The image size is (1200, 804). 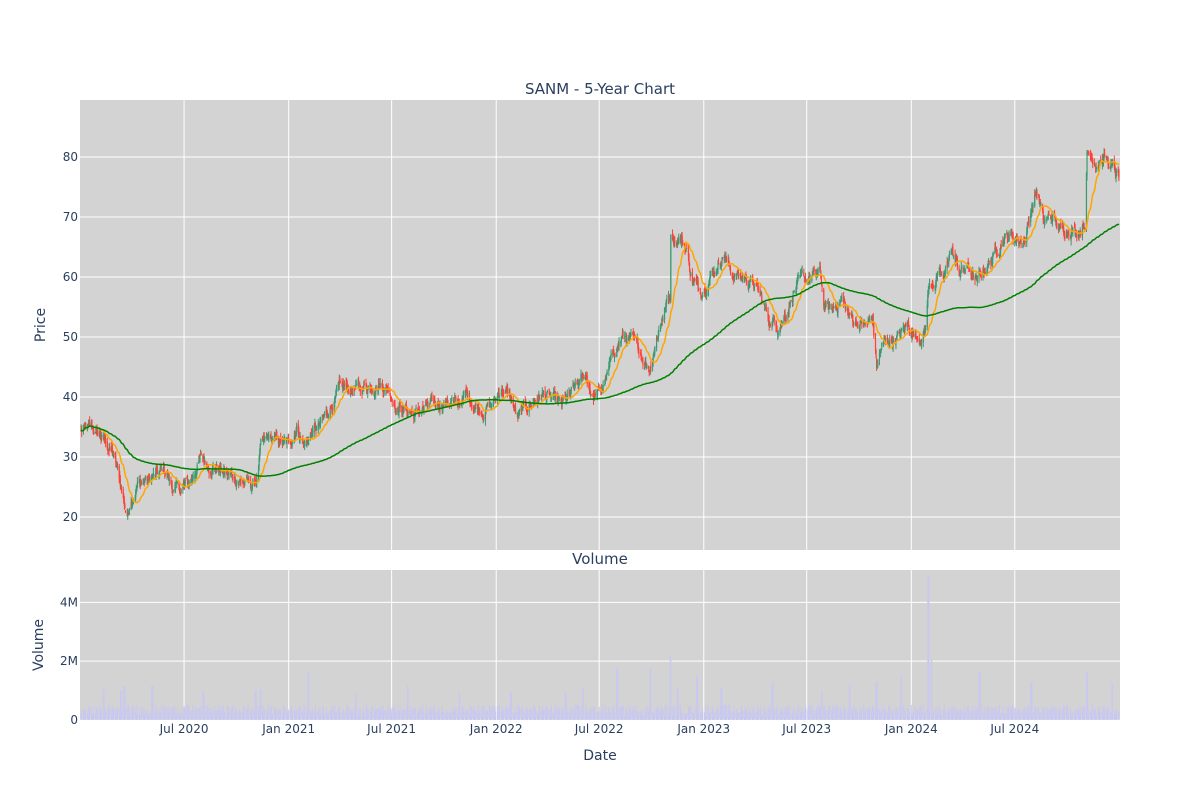 I want to click on price-y-tick-label: 60, so click(x=70, y=277).